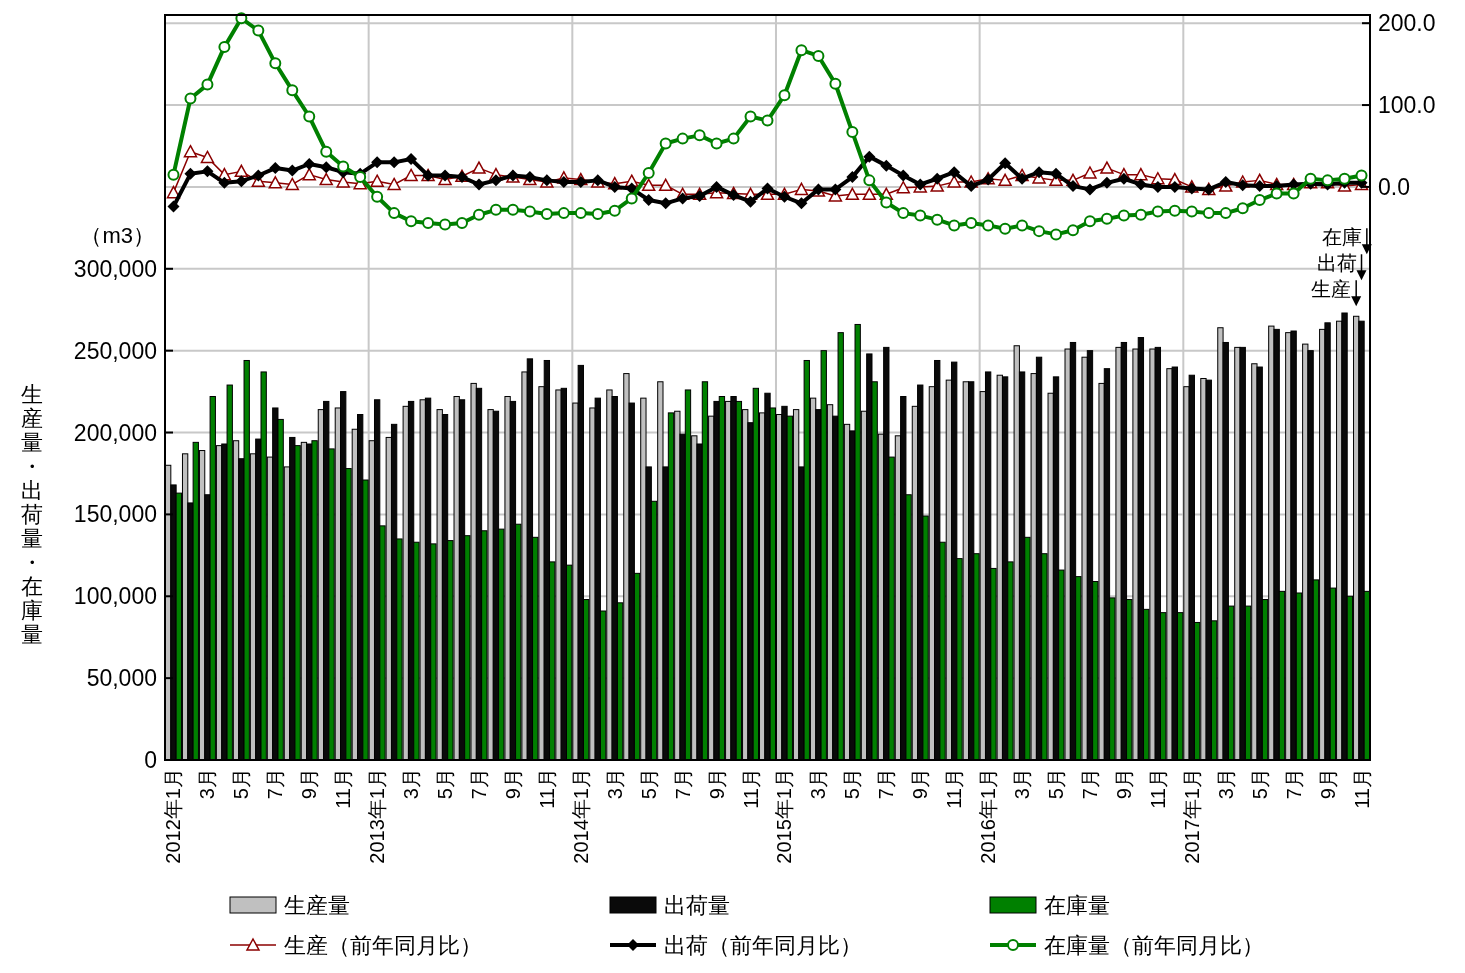 The width and height of the screenshot is (1465, 973). What do you see at coordinates (115, 268) in the screenshot?
I see `y-tick-label: 300,000` at bounding box center [115, 268].